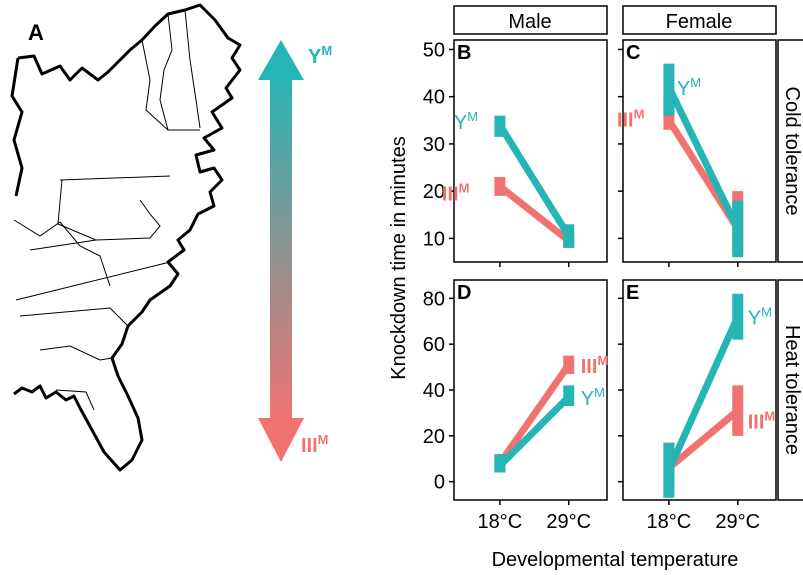  Describe the element at coordinates (36, 32) in the screenshot. I see `panel-a-label: A` at that location.